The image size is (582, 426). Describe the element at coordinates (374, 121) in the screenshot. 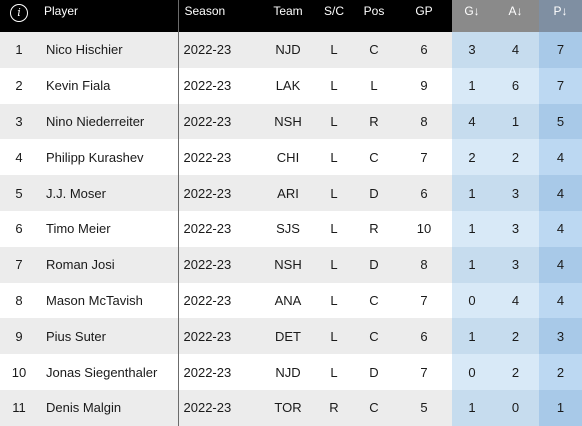

I see `position-cell: R` at that location.